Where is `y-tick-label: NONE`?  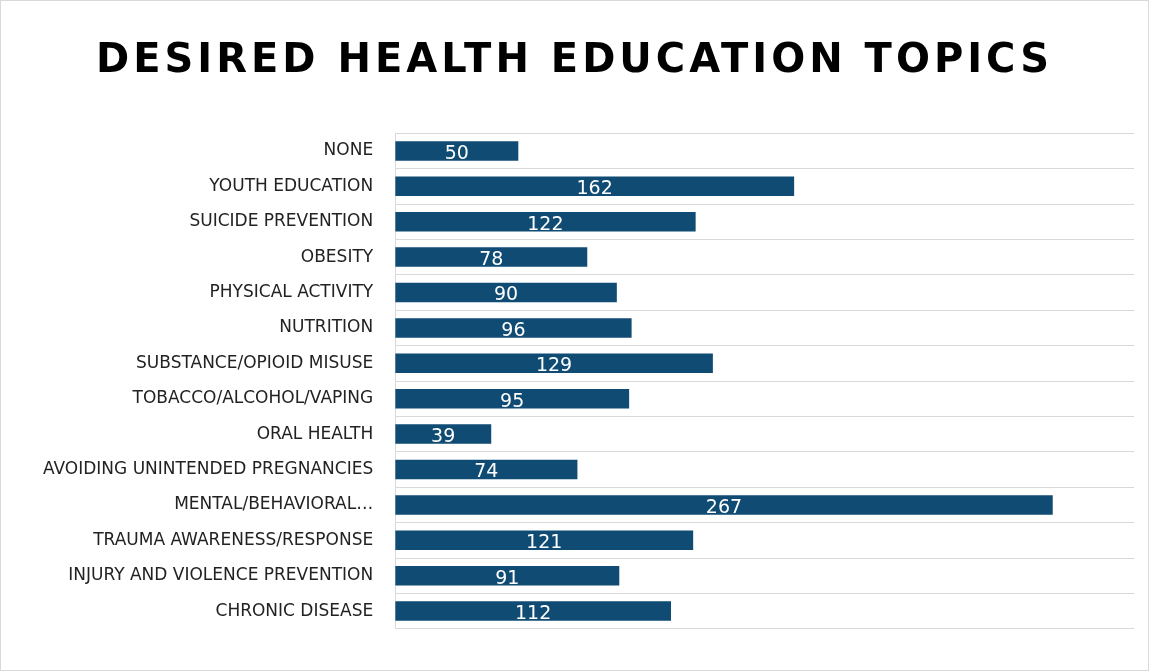
y-tick-label: NONE is located at coordinates (348, 149).